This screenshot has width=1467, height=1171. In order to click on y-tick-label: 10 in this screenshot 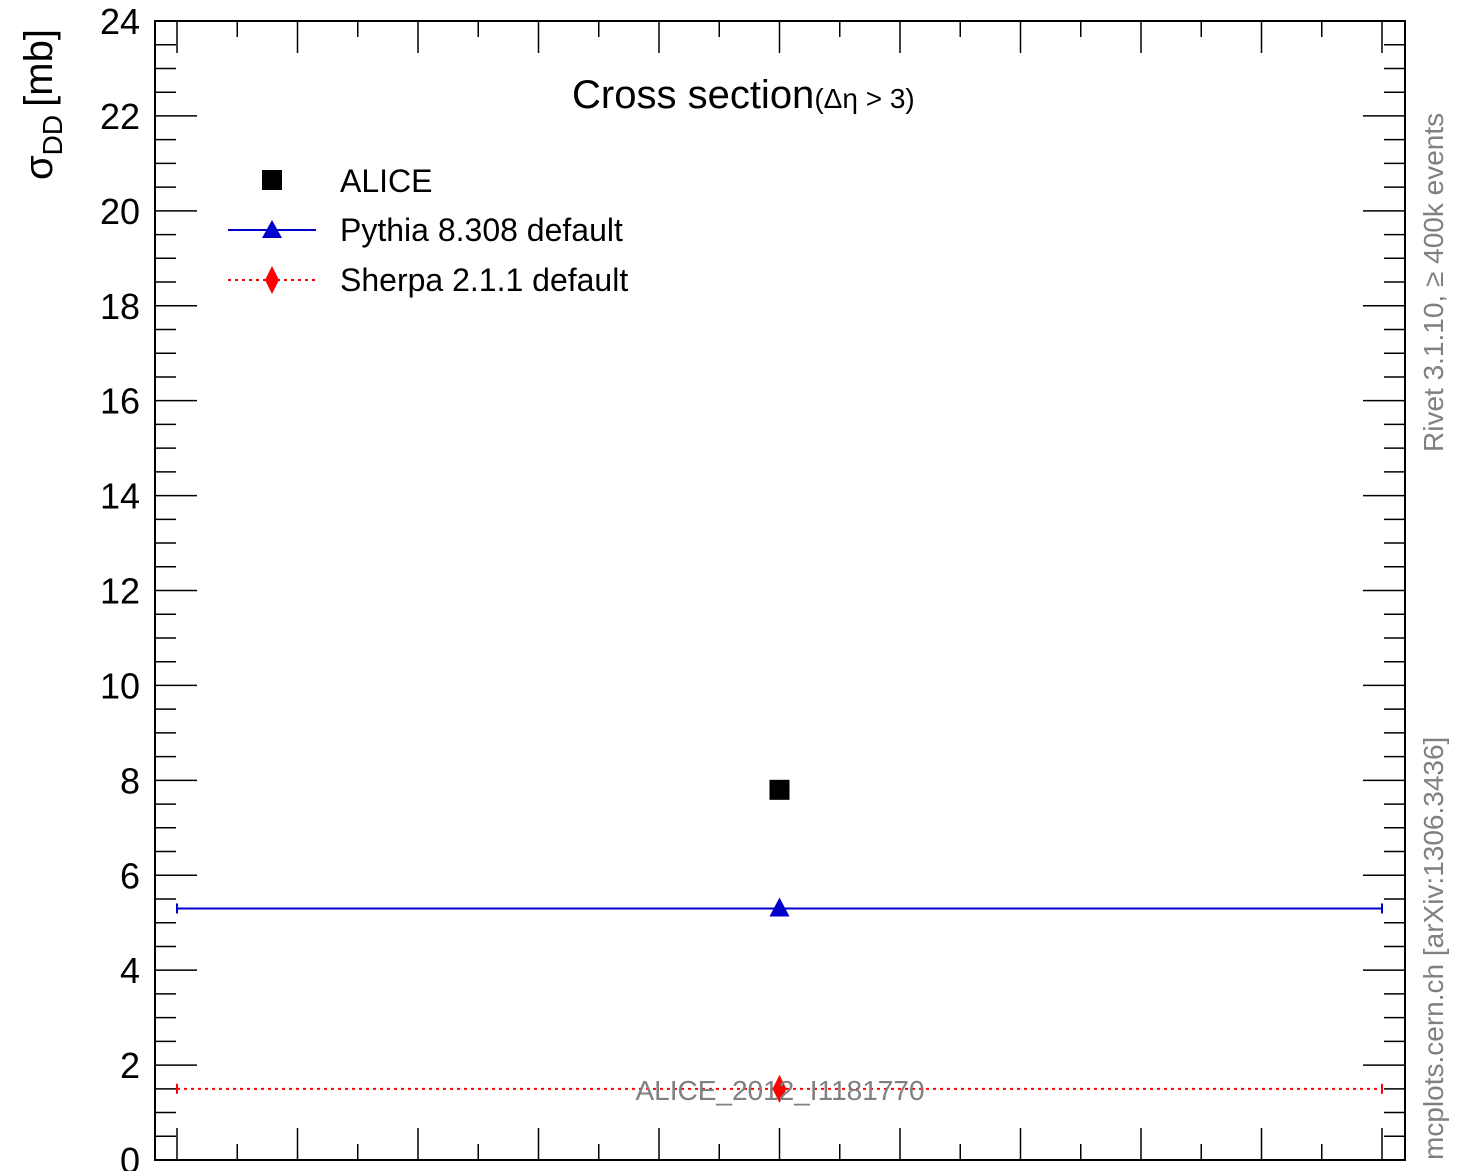, I will do `click(120, 685)`.